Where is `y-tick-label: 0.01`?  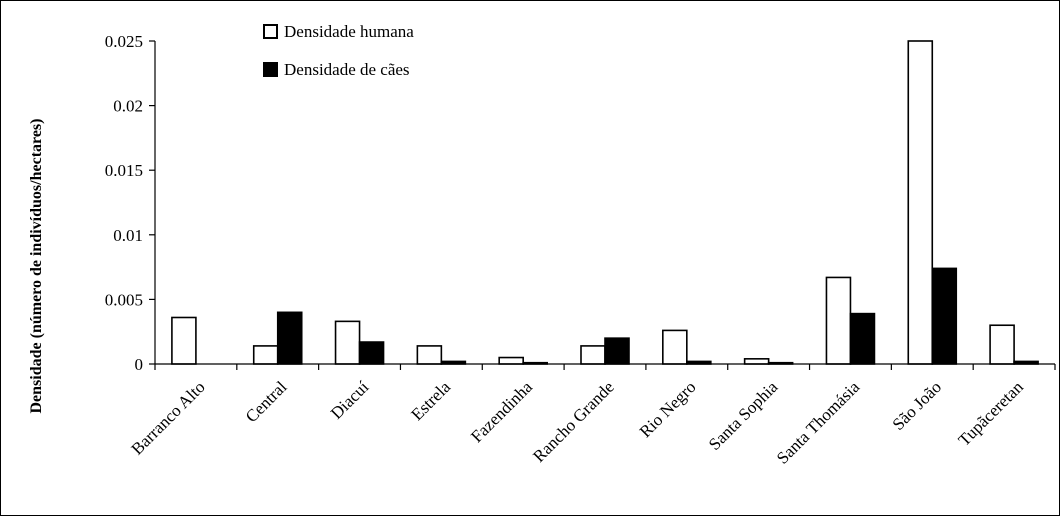 y-tick-label: 0.01 is located at coordinates (128, 235).